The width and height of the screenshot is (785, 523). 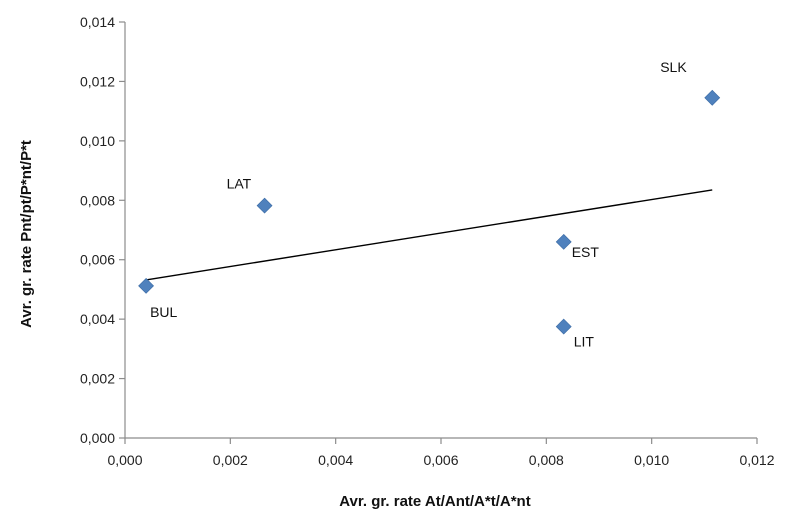 What do you see at coordinates (586, 252) in the screenshot?
I see `point-label-est: EST` at bounding box center [586, 252].